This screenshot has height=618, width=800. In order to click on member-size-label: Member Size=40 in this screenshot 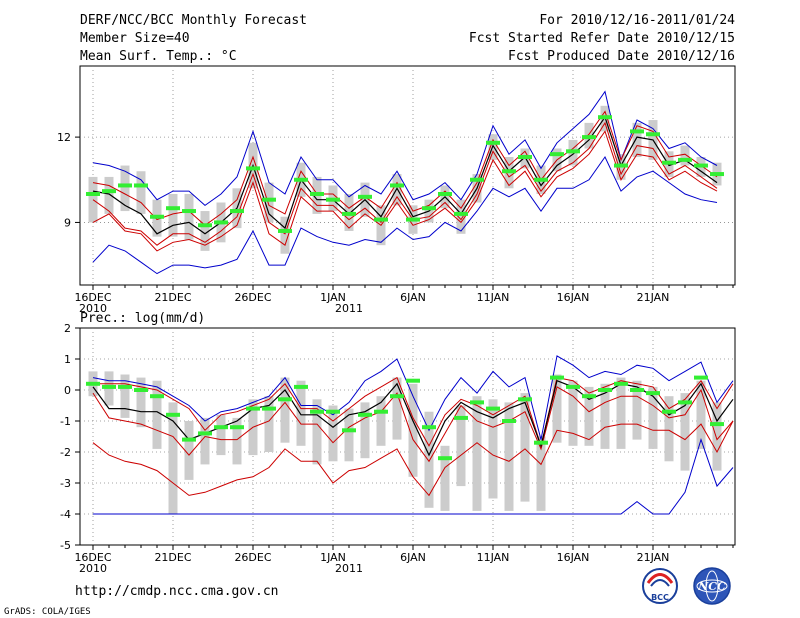, I will do `click(135, 38)`.